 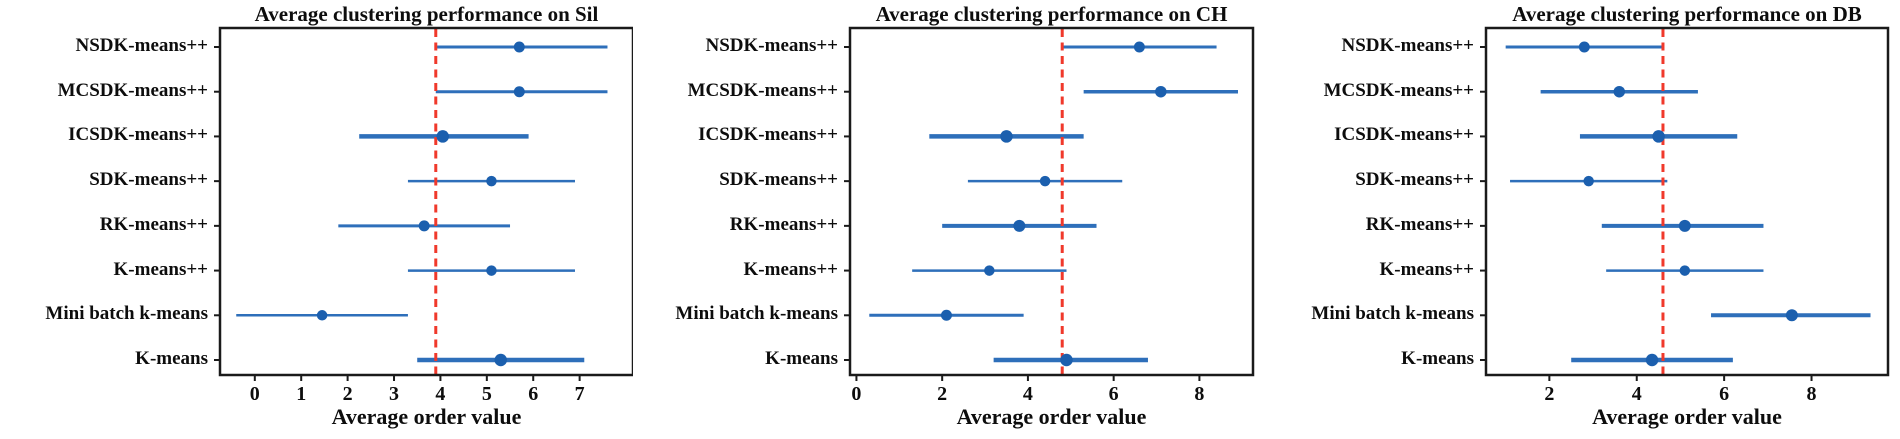 What do you see at coordinates (1687, 14) in the screenshot?
I see `chart-title: Average clustering performance on DB` at bounding box center [1687, 14].